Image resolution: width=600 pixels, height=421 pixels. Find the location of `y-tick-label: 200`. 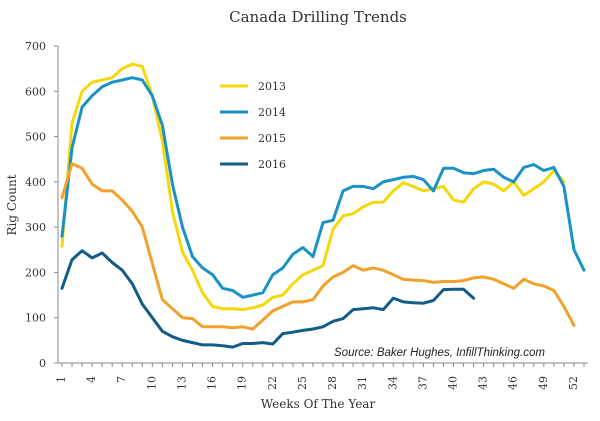

y-tick-label: 200 is located at coordinates (35, 272).